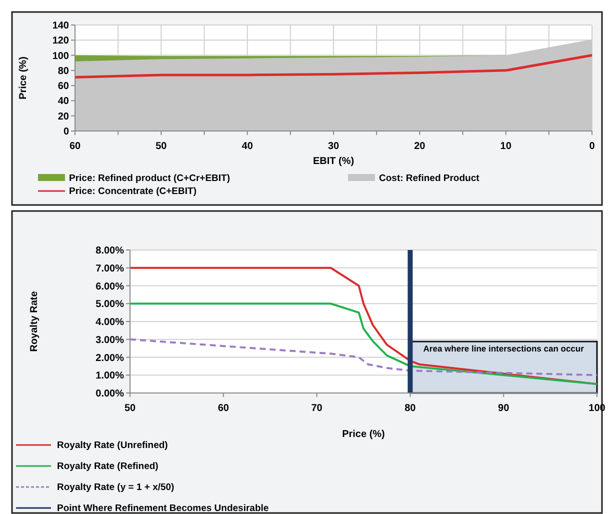 This screenshot has width=614, height=514. Describe the element at coordinates (420, 146) in the screenshot. I see `x-tick-label: 20` at that location.